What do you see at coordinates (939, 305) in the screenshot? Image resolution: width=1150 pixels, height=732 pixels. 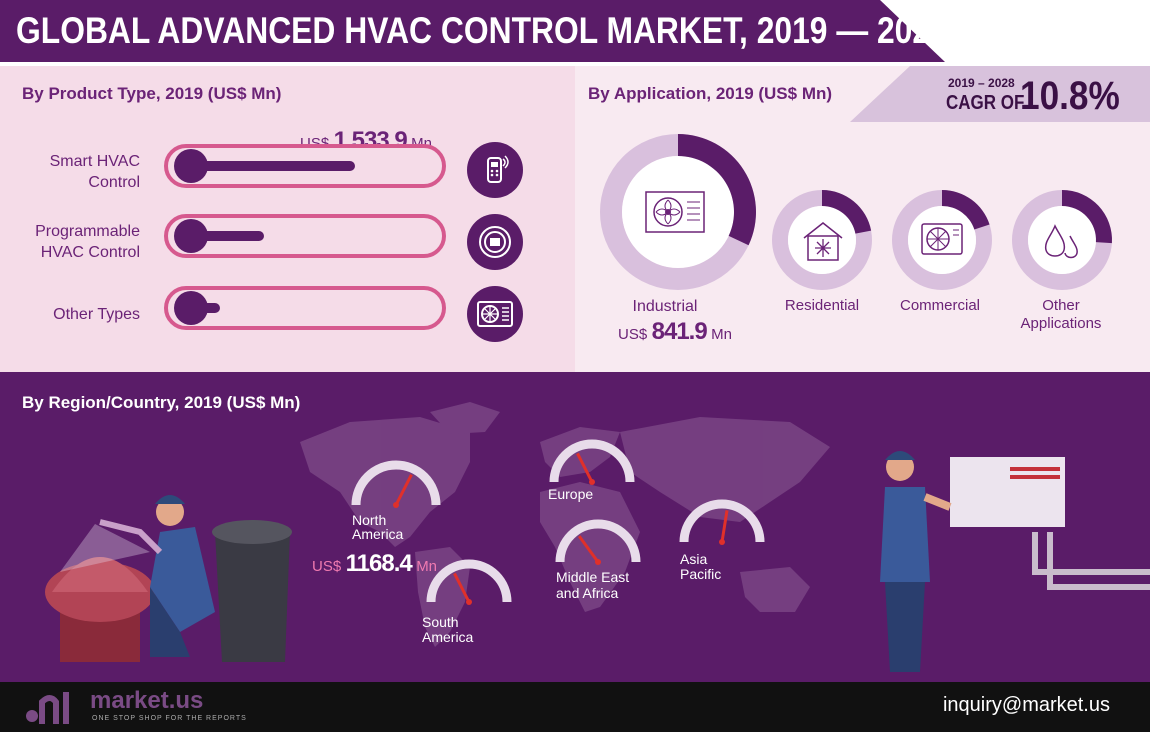 I see `commercial-label: Commercial` at bounding box center [939, 305].